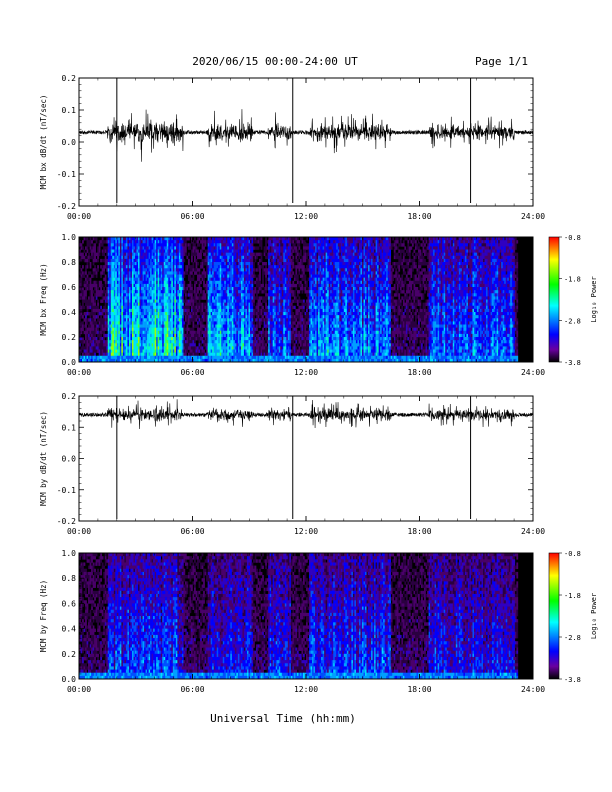  Describe the element at coordinates (43, 299) in the screenshot. I see `y-axis-label: MCM bx Freq (Hz)` at that location.